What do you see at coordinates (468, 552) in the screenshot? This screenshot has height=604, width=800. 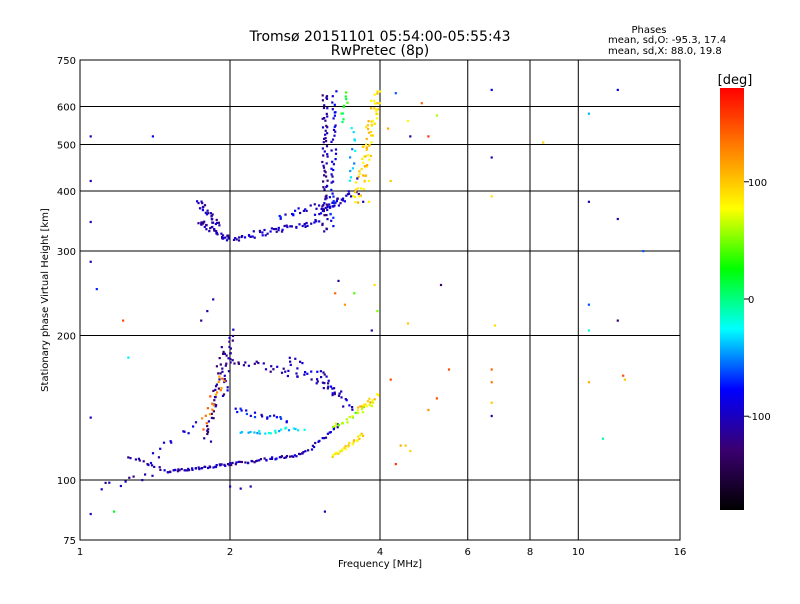 I see `x-tick-label: 6` at bounding box center [468, 552].